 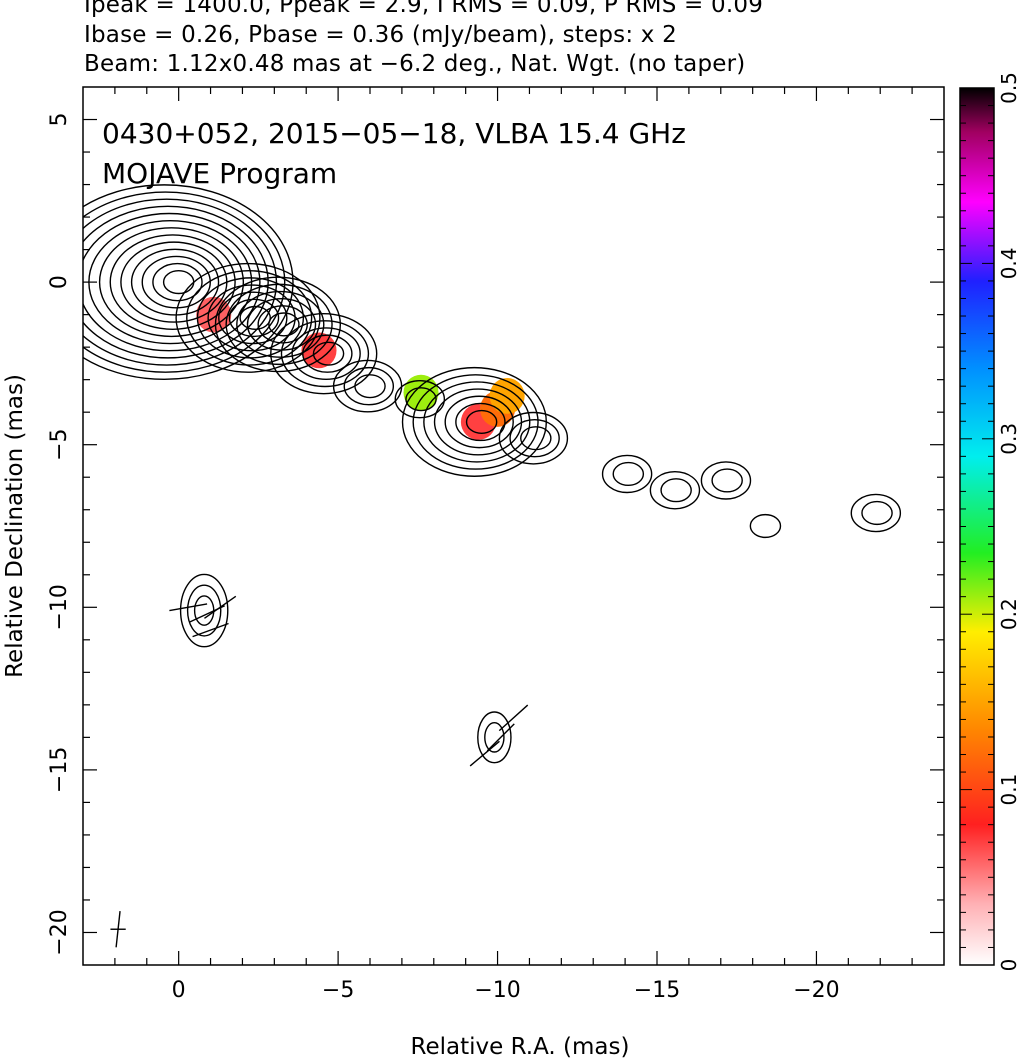 What do you see at coordinates (219, 173) in the screenshot?
I see `chart-subtitle: MOJAVE Program` at bounding box center [219, 173].